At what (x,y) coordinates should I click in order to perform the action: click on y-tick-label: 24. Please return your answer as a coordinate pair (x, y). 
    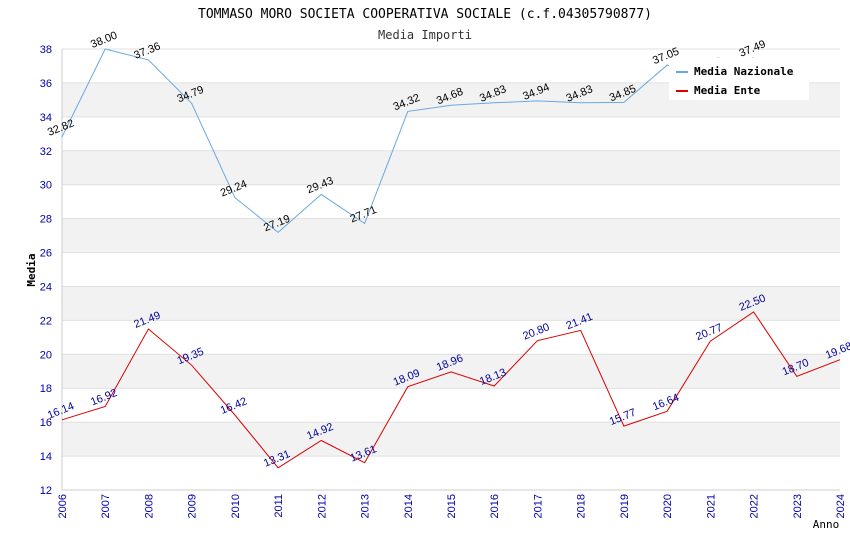
    Looking at the image, I should click on (46, 287).